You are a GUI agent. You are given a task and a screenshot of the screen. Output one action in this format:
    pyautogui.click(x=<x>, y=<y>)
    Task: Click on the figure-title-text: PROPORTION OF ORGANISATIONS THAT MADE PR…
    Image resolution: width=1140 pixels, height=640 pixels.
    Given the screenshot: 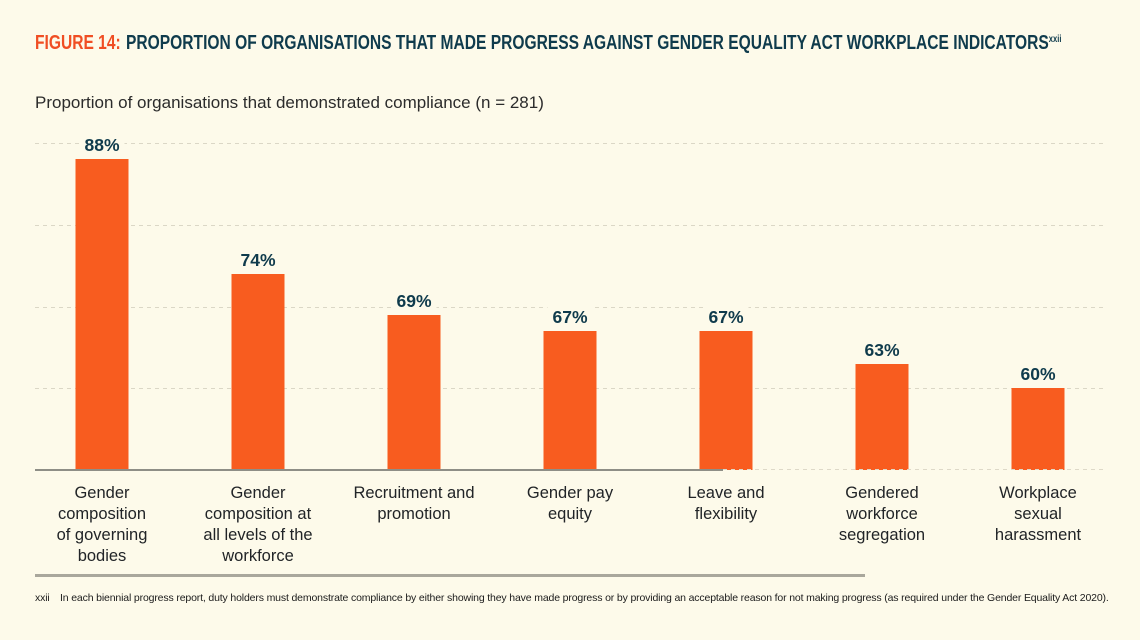 What is the action you would take?
    pyautogui.click(x=587, y=42)
    